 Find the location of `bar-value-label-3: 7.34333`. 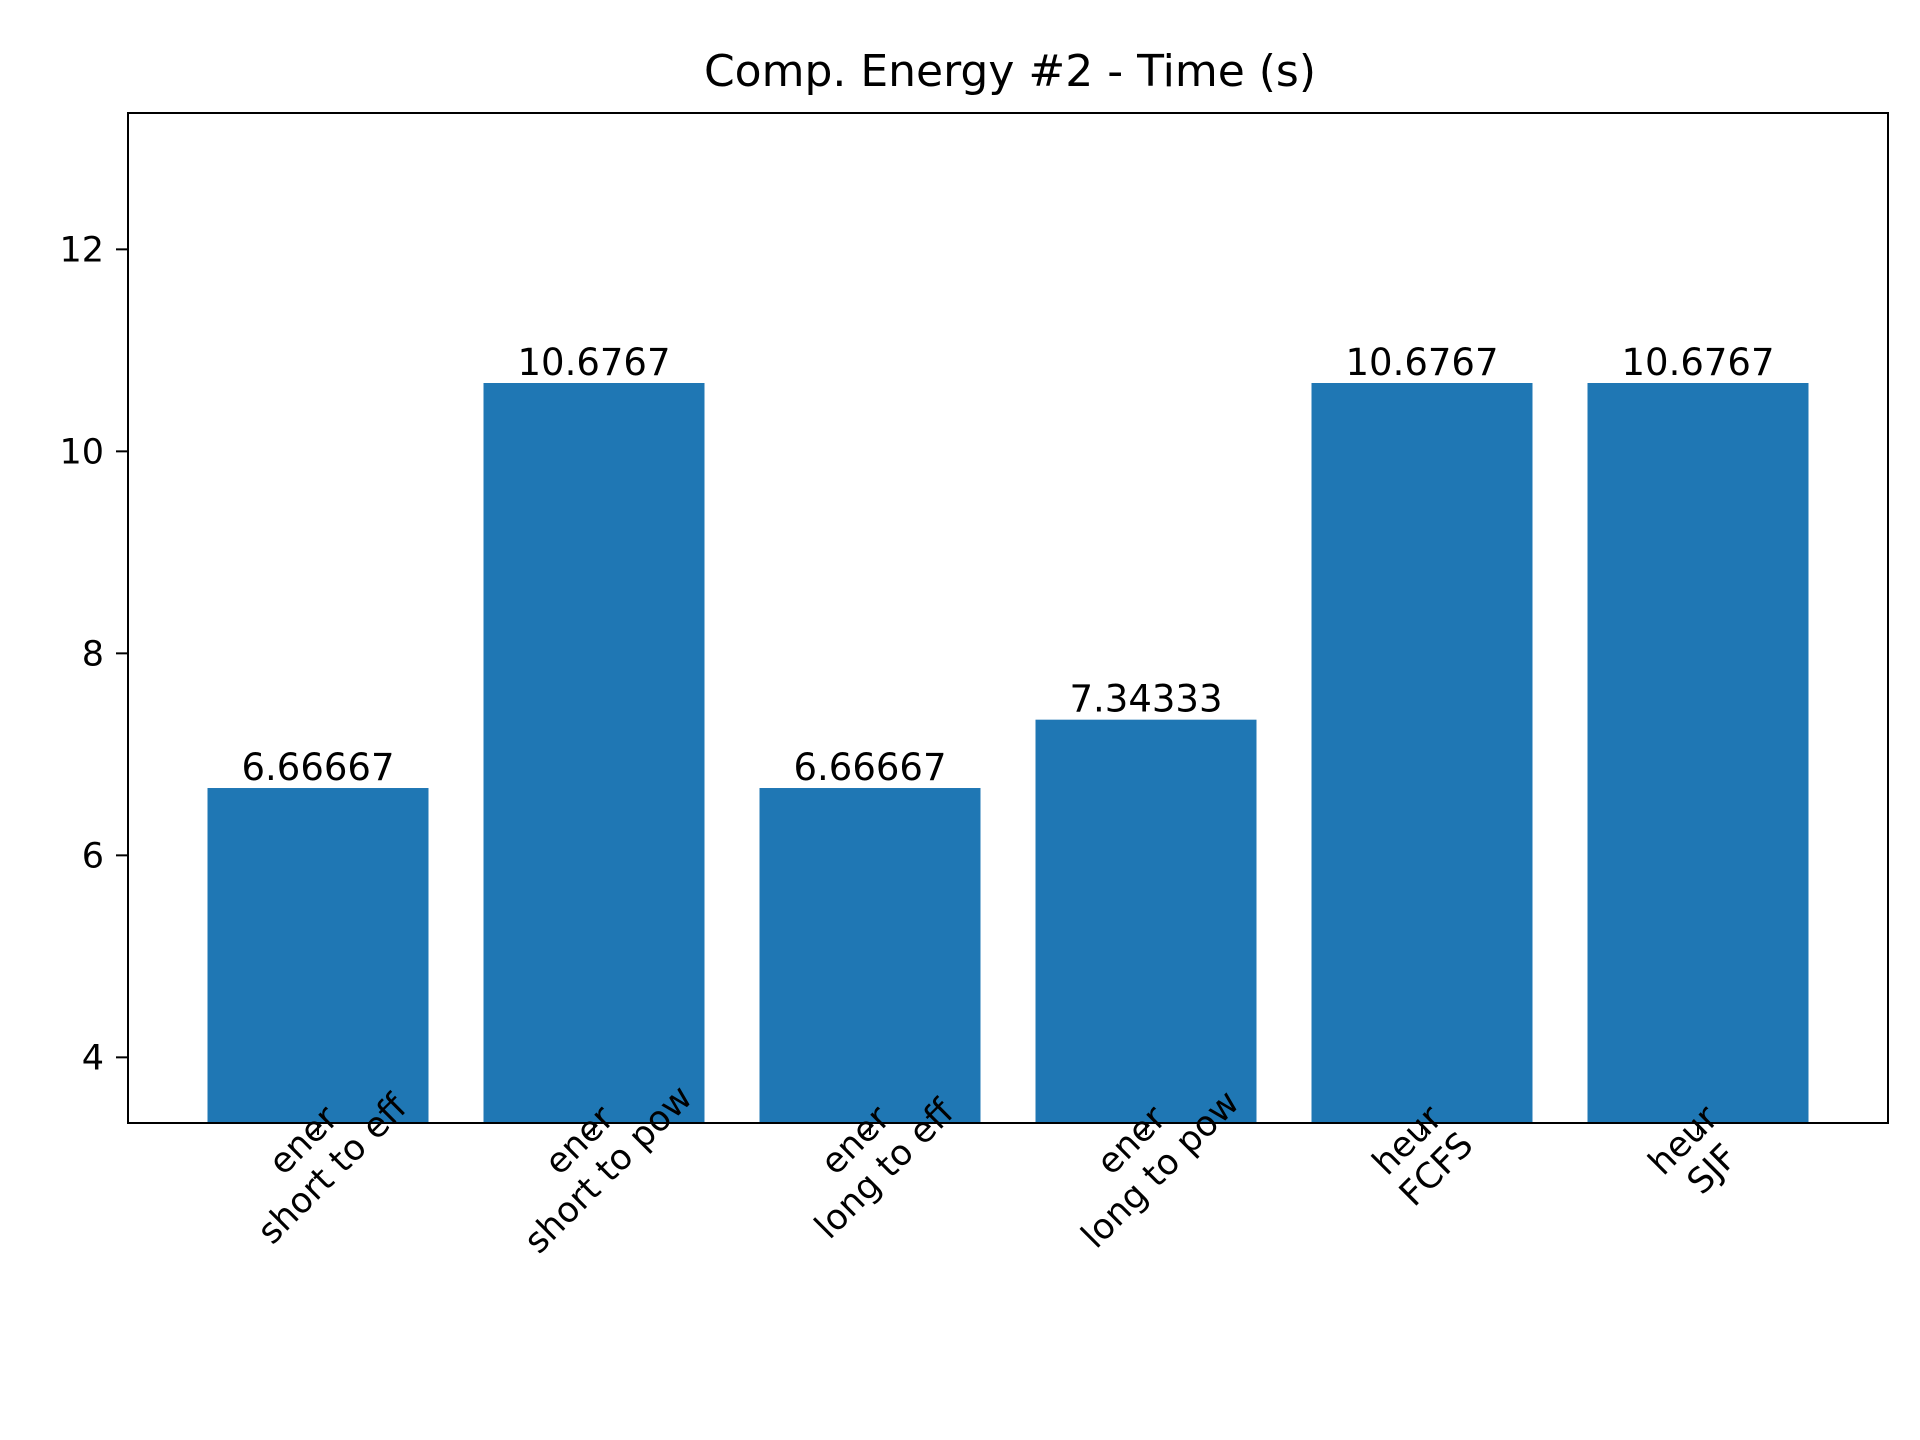

bar-value-label-3: 7.34333 is located at coordinates (1145, 699).